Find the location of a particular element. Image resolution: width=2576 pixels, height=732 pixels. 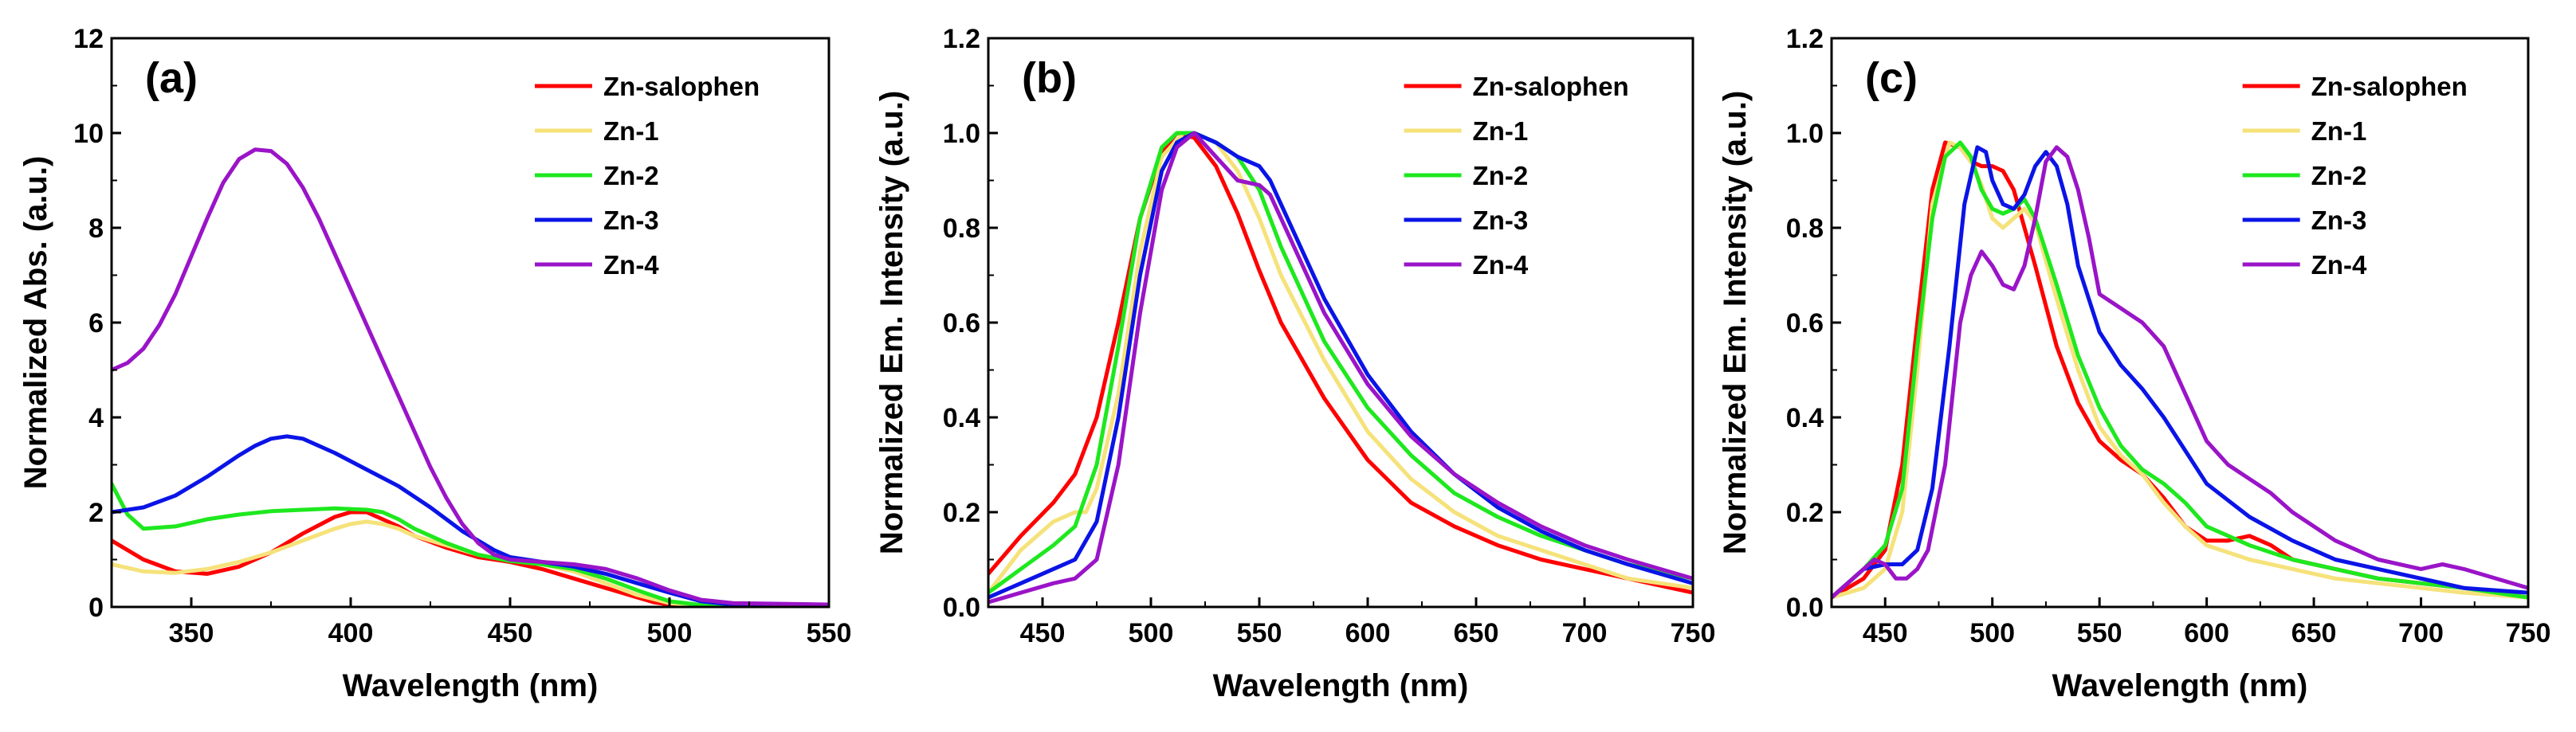

y-tick-label: 8 is located at coordinates (96, 229).